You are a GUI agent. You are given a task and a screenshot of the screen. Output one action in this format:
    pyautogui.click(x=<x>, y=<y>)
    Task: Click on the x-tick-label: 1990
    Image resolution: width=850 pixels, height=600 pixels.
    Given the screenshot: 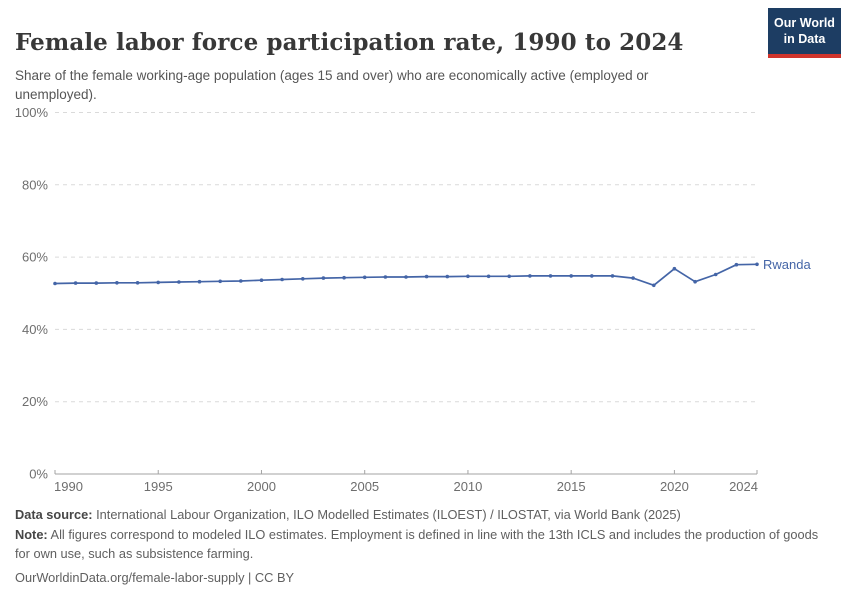 What is the action you would take?
    pyautogui.click(x=68, y=486)
    